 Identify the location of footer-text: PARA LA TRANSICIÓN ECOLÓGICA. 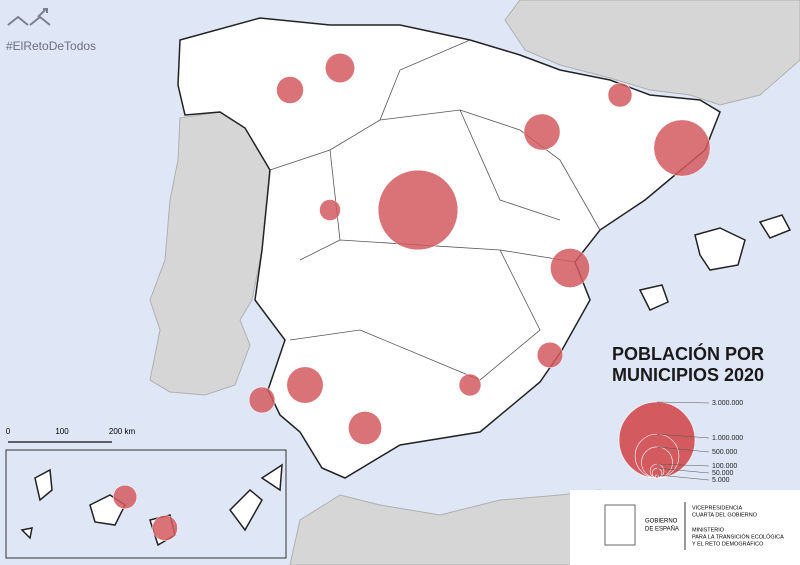
(738, 536).